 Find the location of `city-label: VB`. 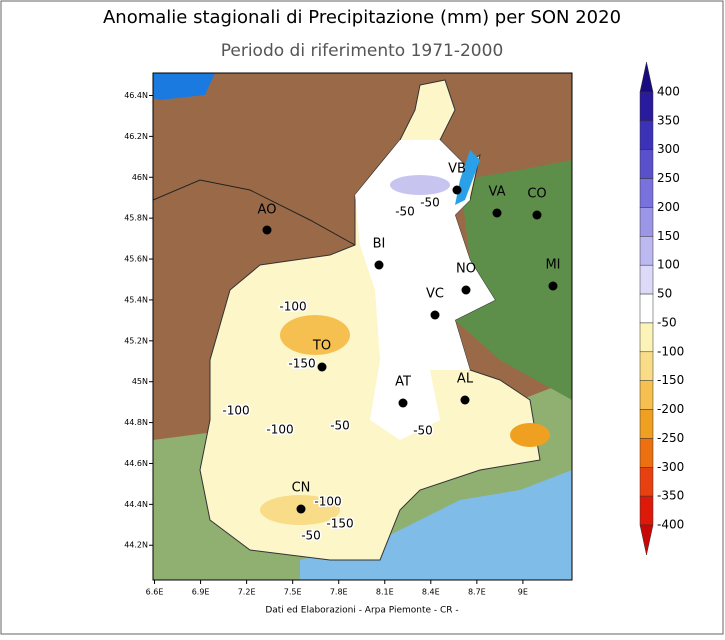

city-label: VB is located at coordinates (457, 169).